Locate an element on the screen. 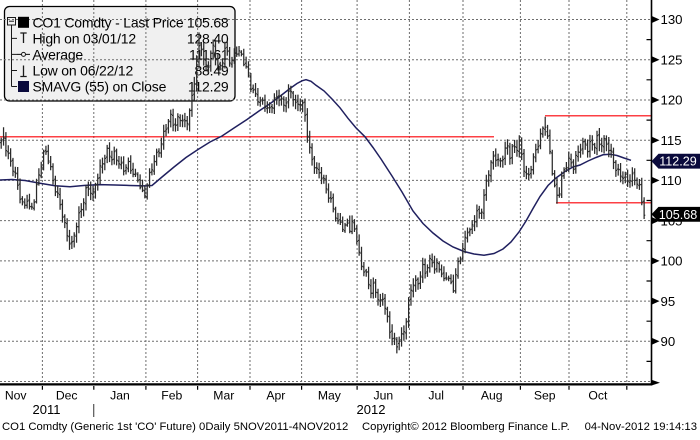 This screenshot has height=440, width=700. svg-text: Dec is located at coordinates (67, 396).